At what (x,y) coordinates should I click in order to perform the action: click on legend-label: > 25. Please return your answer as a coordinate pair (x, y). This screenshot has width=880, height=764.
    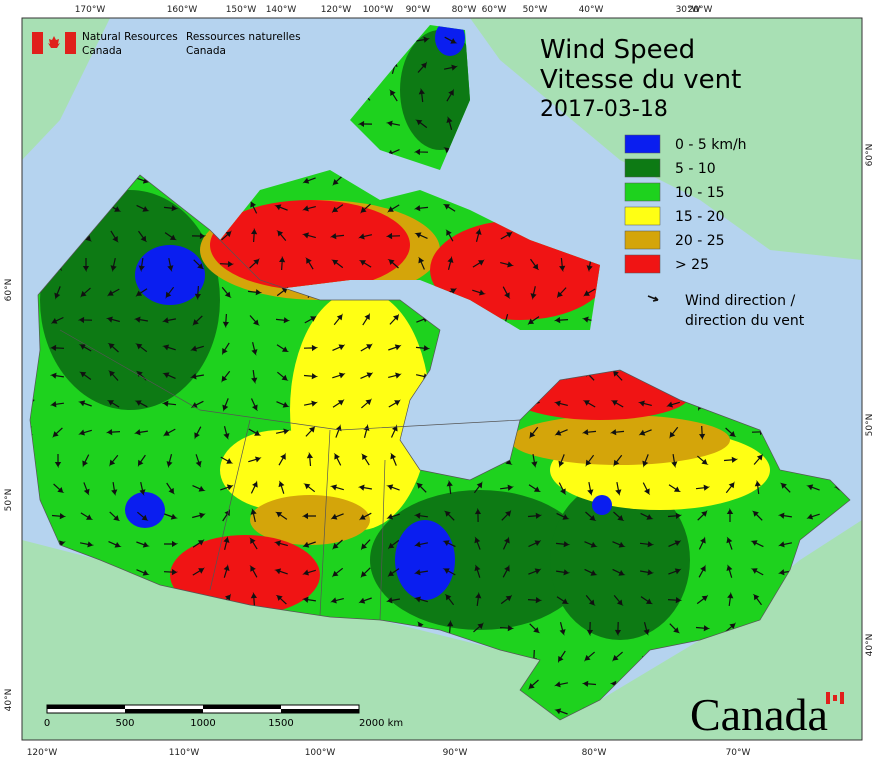
    Looking at the image, I should click on (692, 265).